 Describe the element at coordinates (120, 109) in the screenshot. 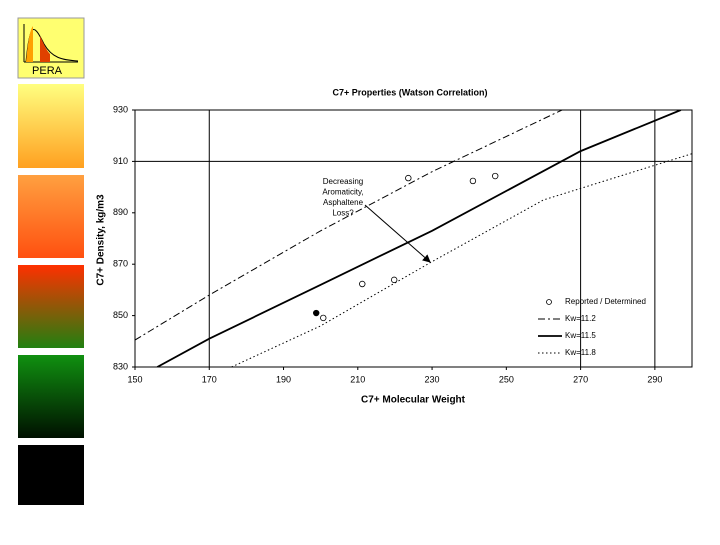

I see `y-tick-label: 930` at that location.